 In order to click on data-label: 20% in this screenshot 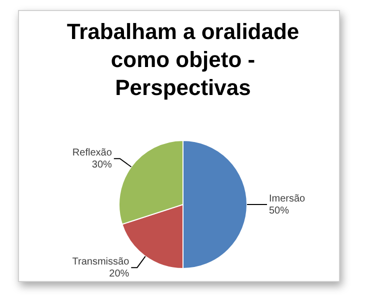, I will do `click(119, 274)`.